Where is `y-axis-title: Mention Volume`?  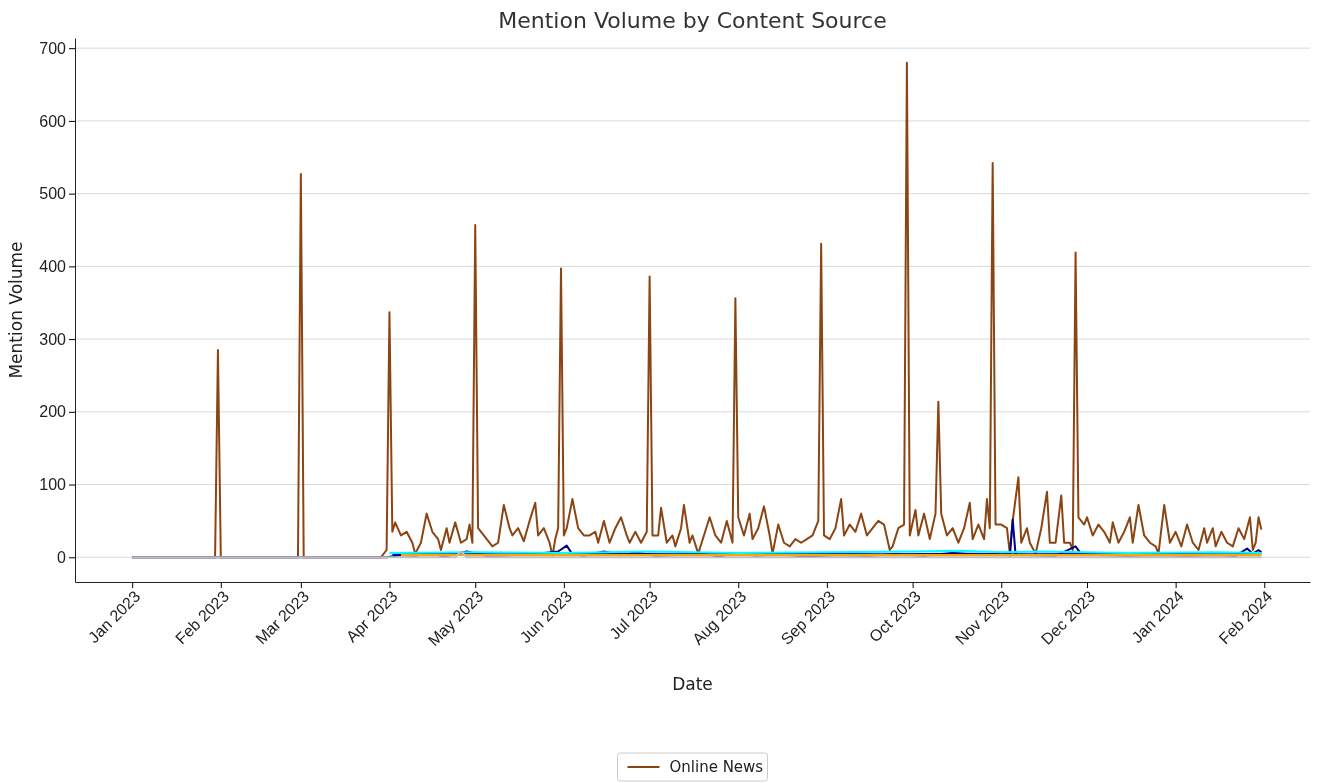
y-axis-title: Mention Volume is located at coordinates (16, 310).